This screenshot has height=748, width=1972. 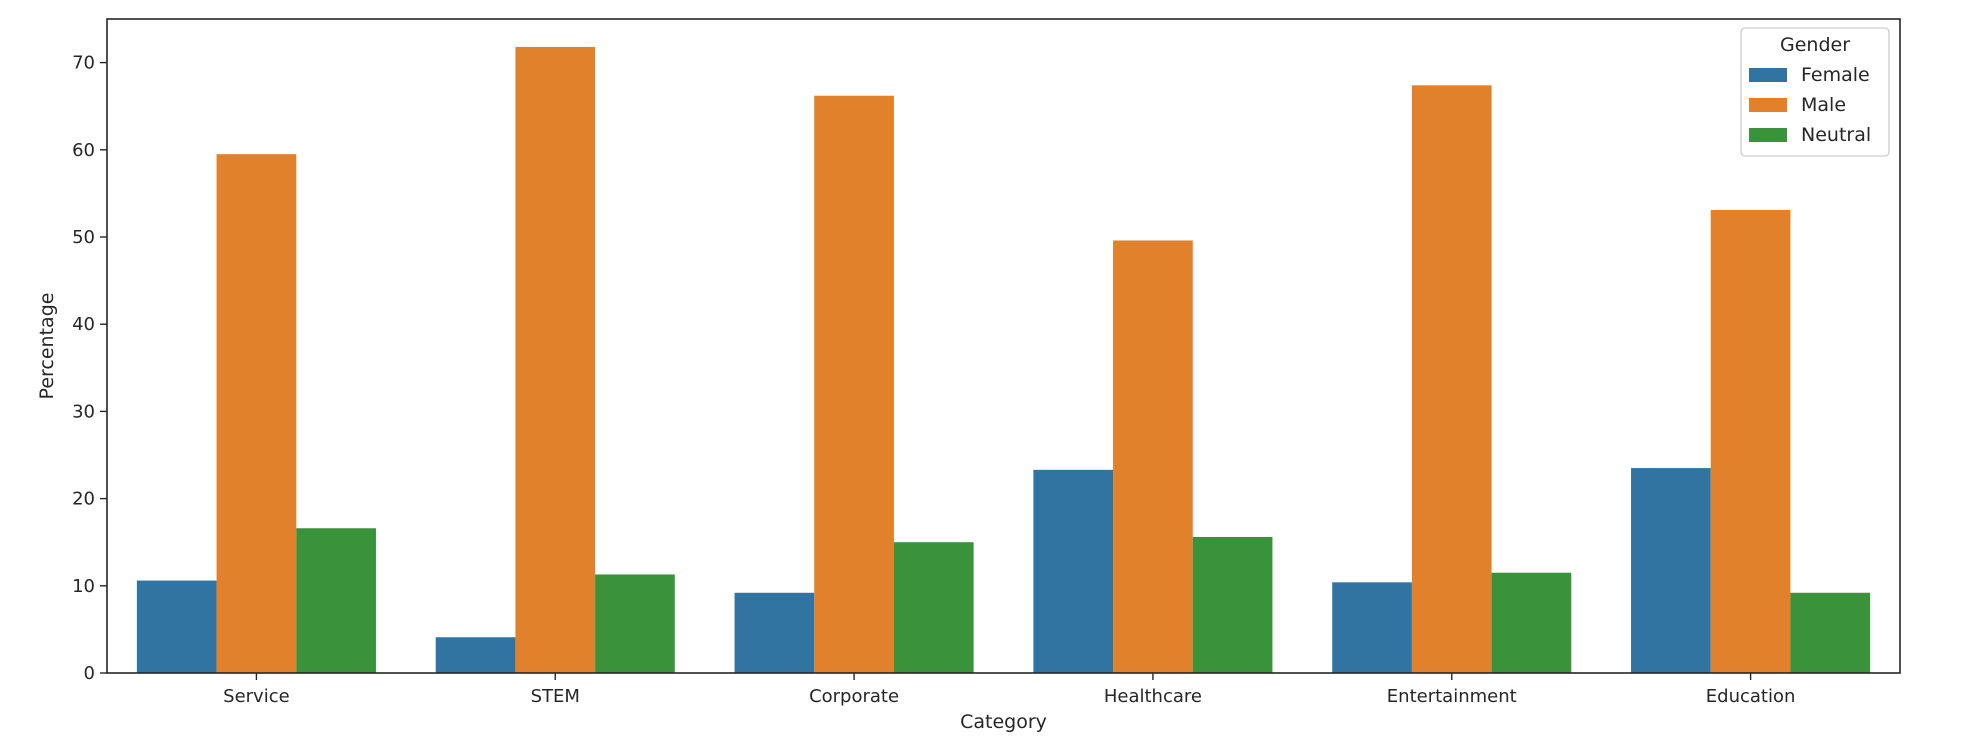 What do you see at coordinates (83, 150) in the screenshot?
I see `y-tick-label: 60` at bounding box center [83, 150].